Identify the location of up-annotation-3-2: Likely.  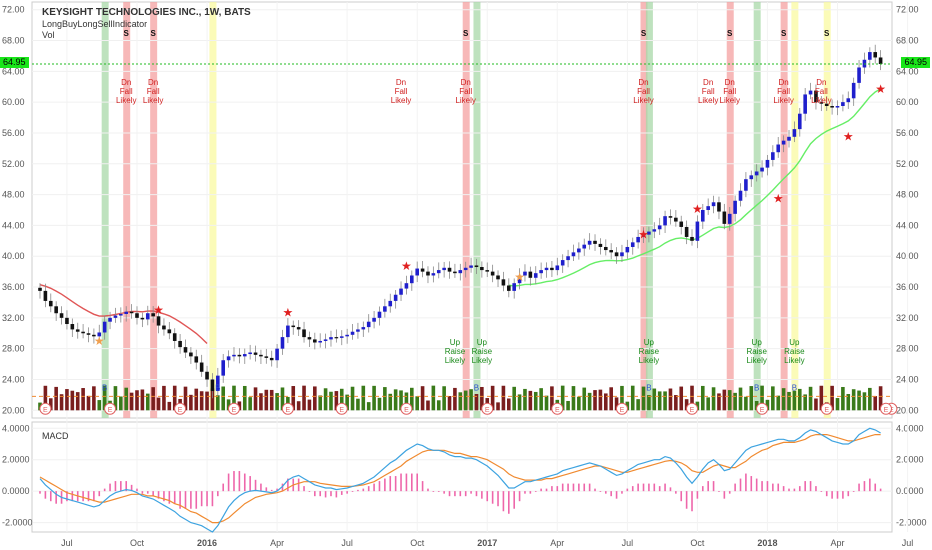
(756, 360).